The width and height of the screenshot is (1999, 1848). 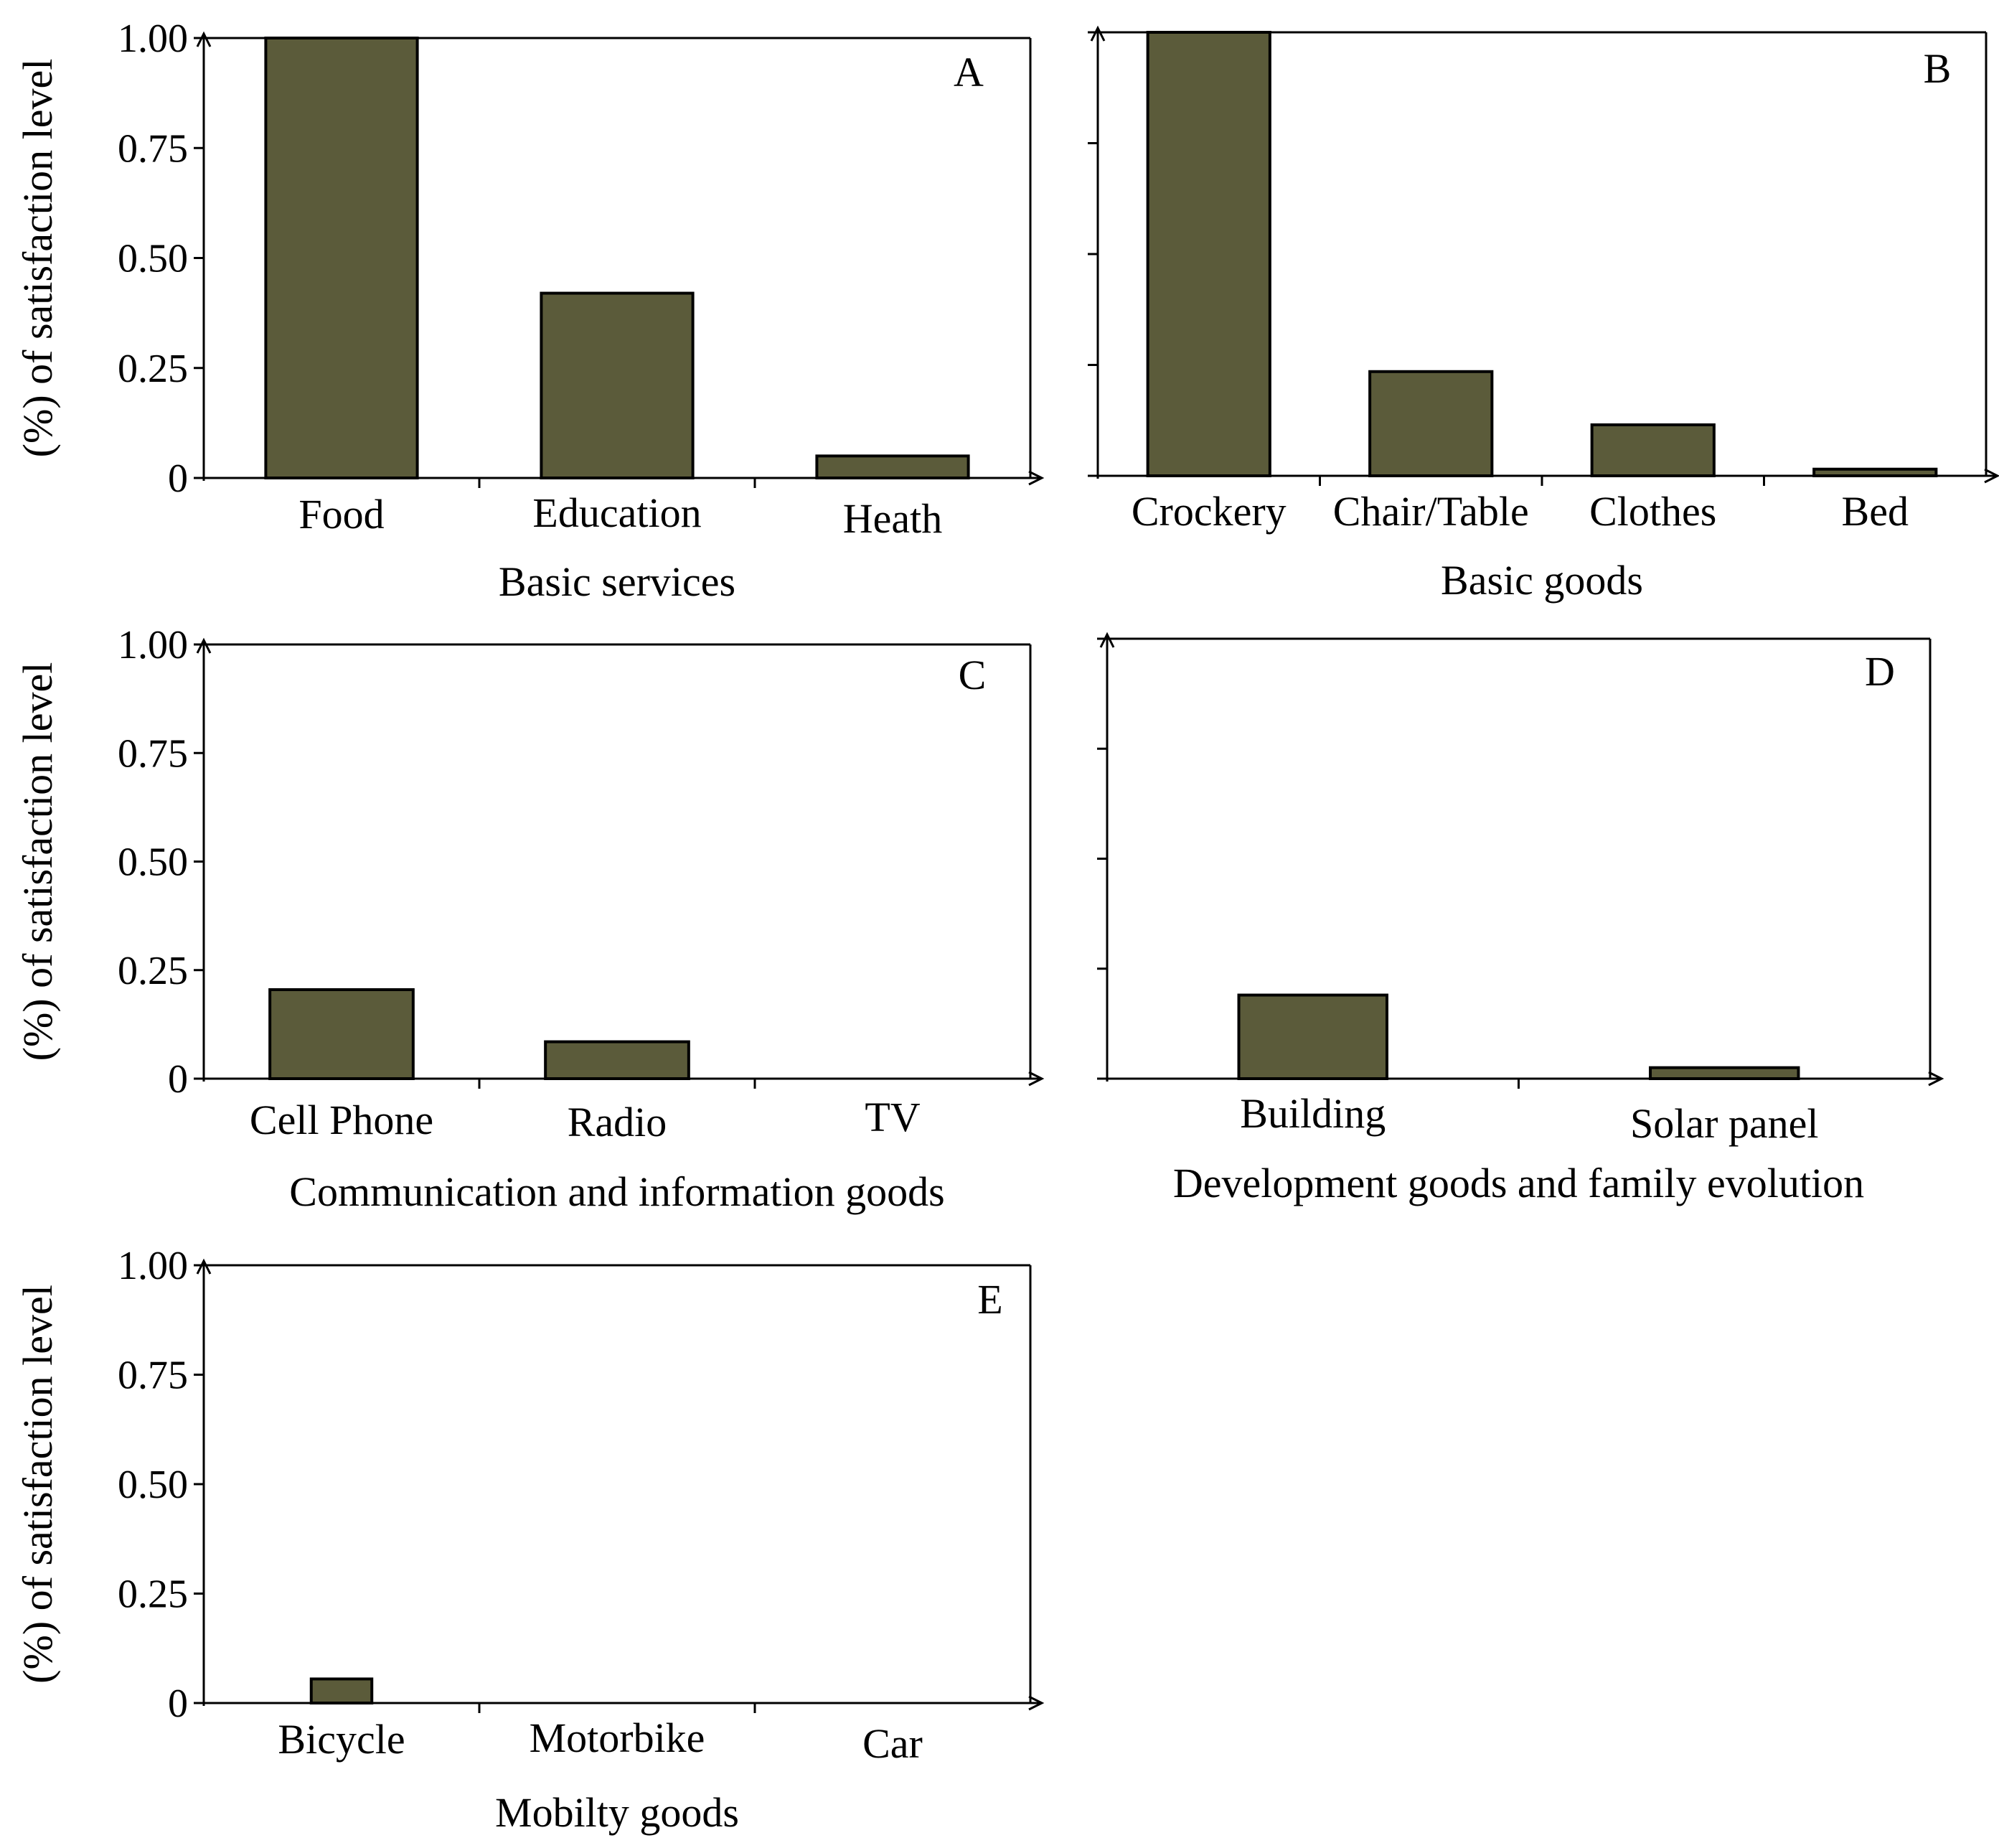 What do you see at coordinates (1938, 68) in the screenshot?
I see `panel-label: B` at bounding box center [1938, 68].